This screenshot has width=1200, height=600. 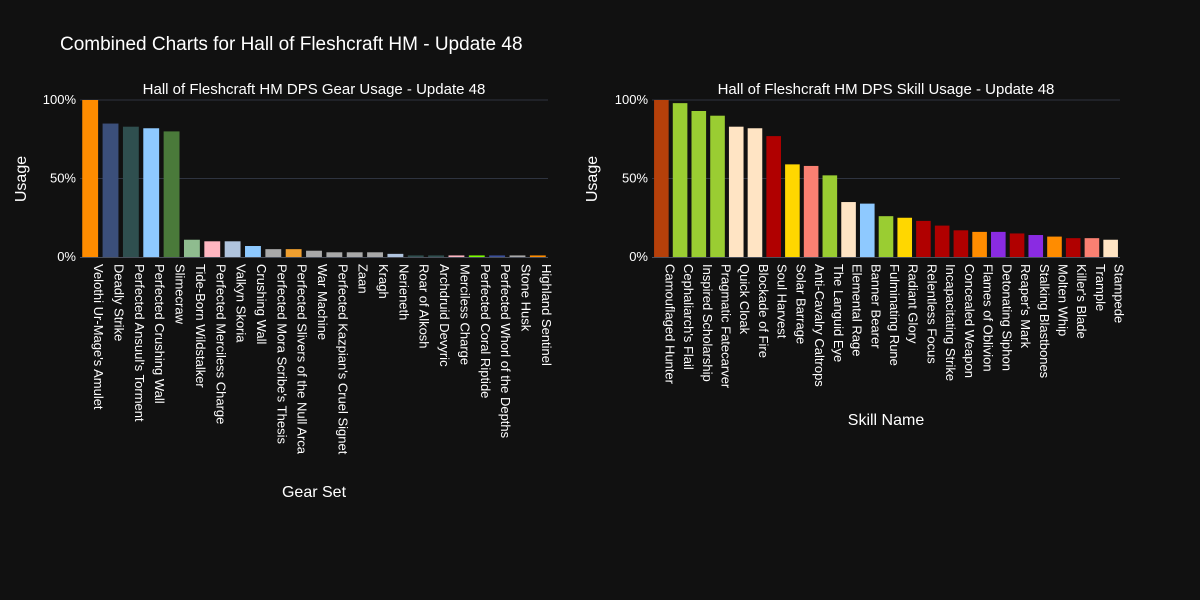 What do you see at coordinates (592, 179) in the screenshot?
I see `skill-chart-y-axis-title: Usage` at bounding box center [592, 179].